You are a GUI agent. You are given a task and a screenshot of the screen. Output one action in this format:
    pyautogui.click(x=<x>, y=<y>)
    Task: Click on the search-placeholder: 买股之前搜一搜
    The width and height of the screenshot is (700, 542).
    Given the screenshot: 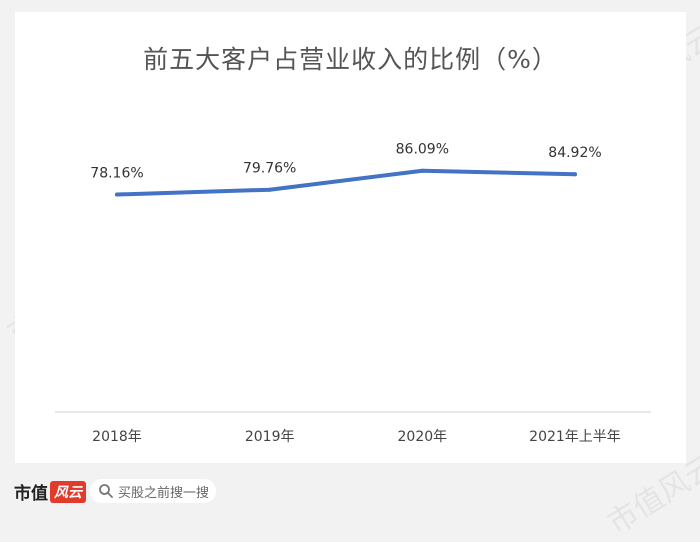 What is the action you would take?
    pyautogui.click(x=164, y=493)
    